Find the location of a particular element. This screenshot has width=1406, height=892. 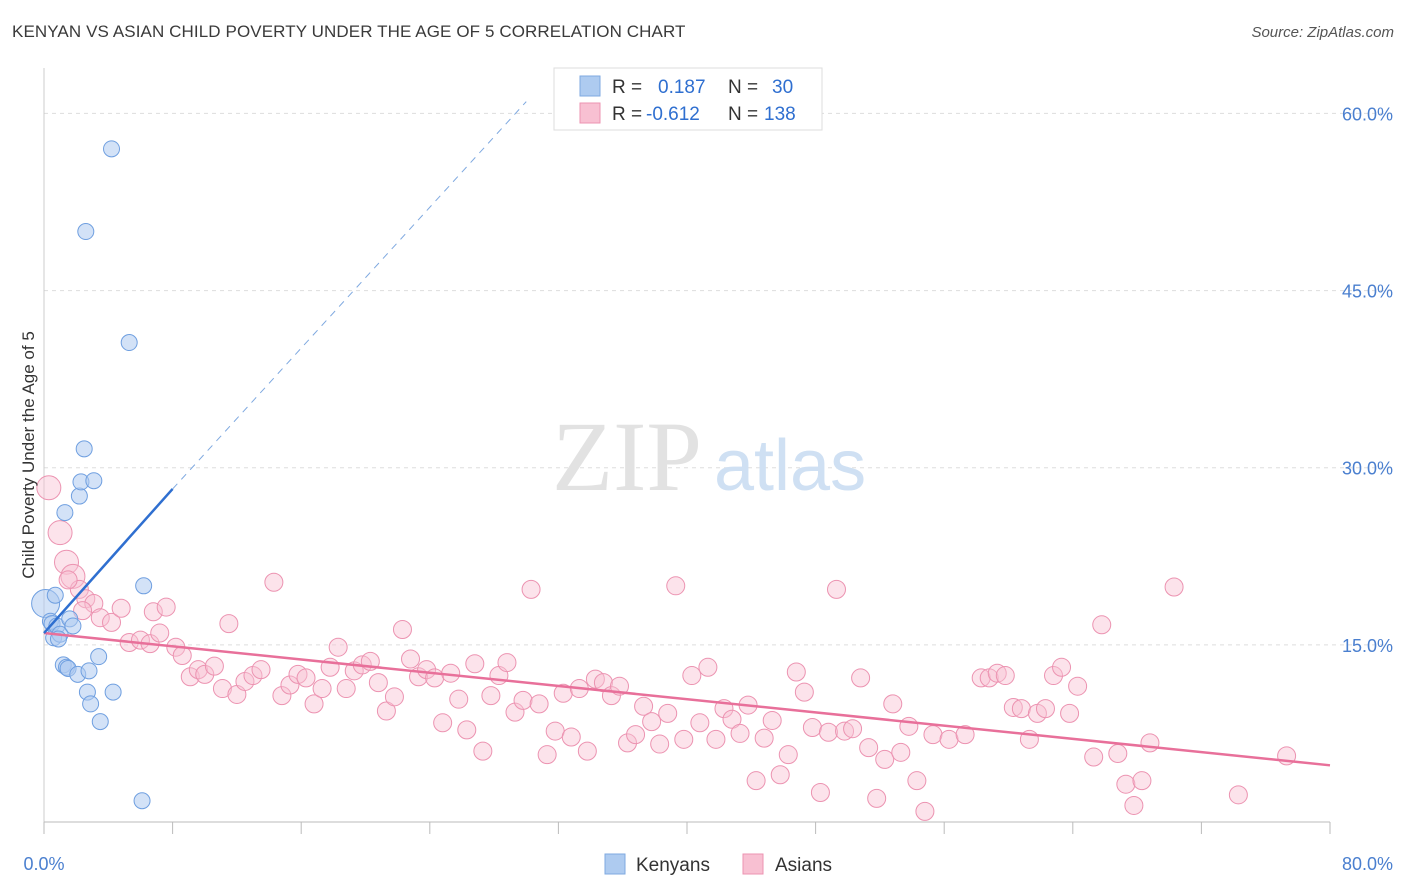

bottom-legend-swatch-kenyans is located at coordinates (615, 864).